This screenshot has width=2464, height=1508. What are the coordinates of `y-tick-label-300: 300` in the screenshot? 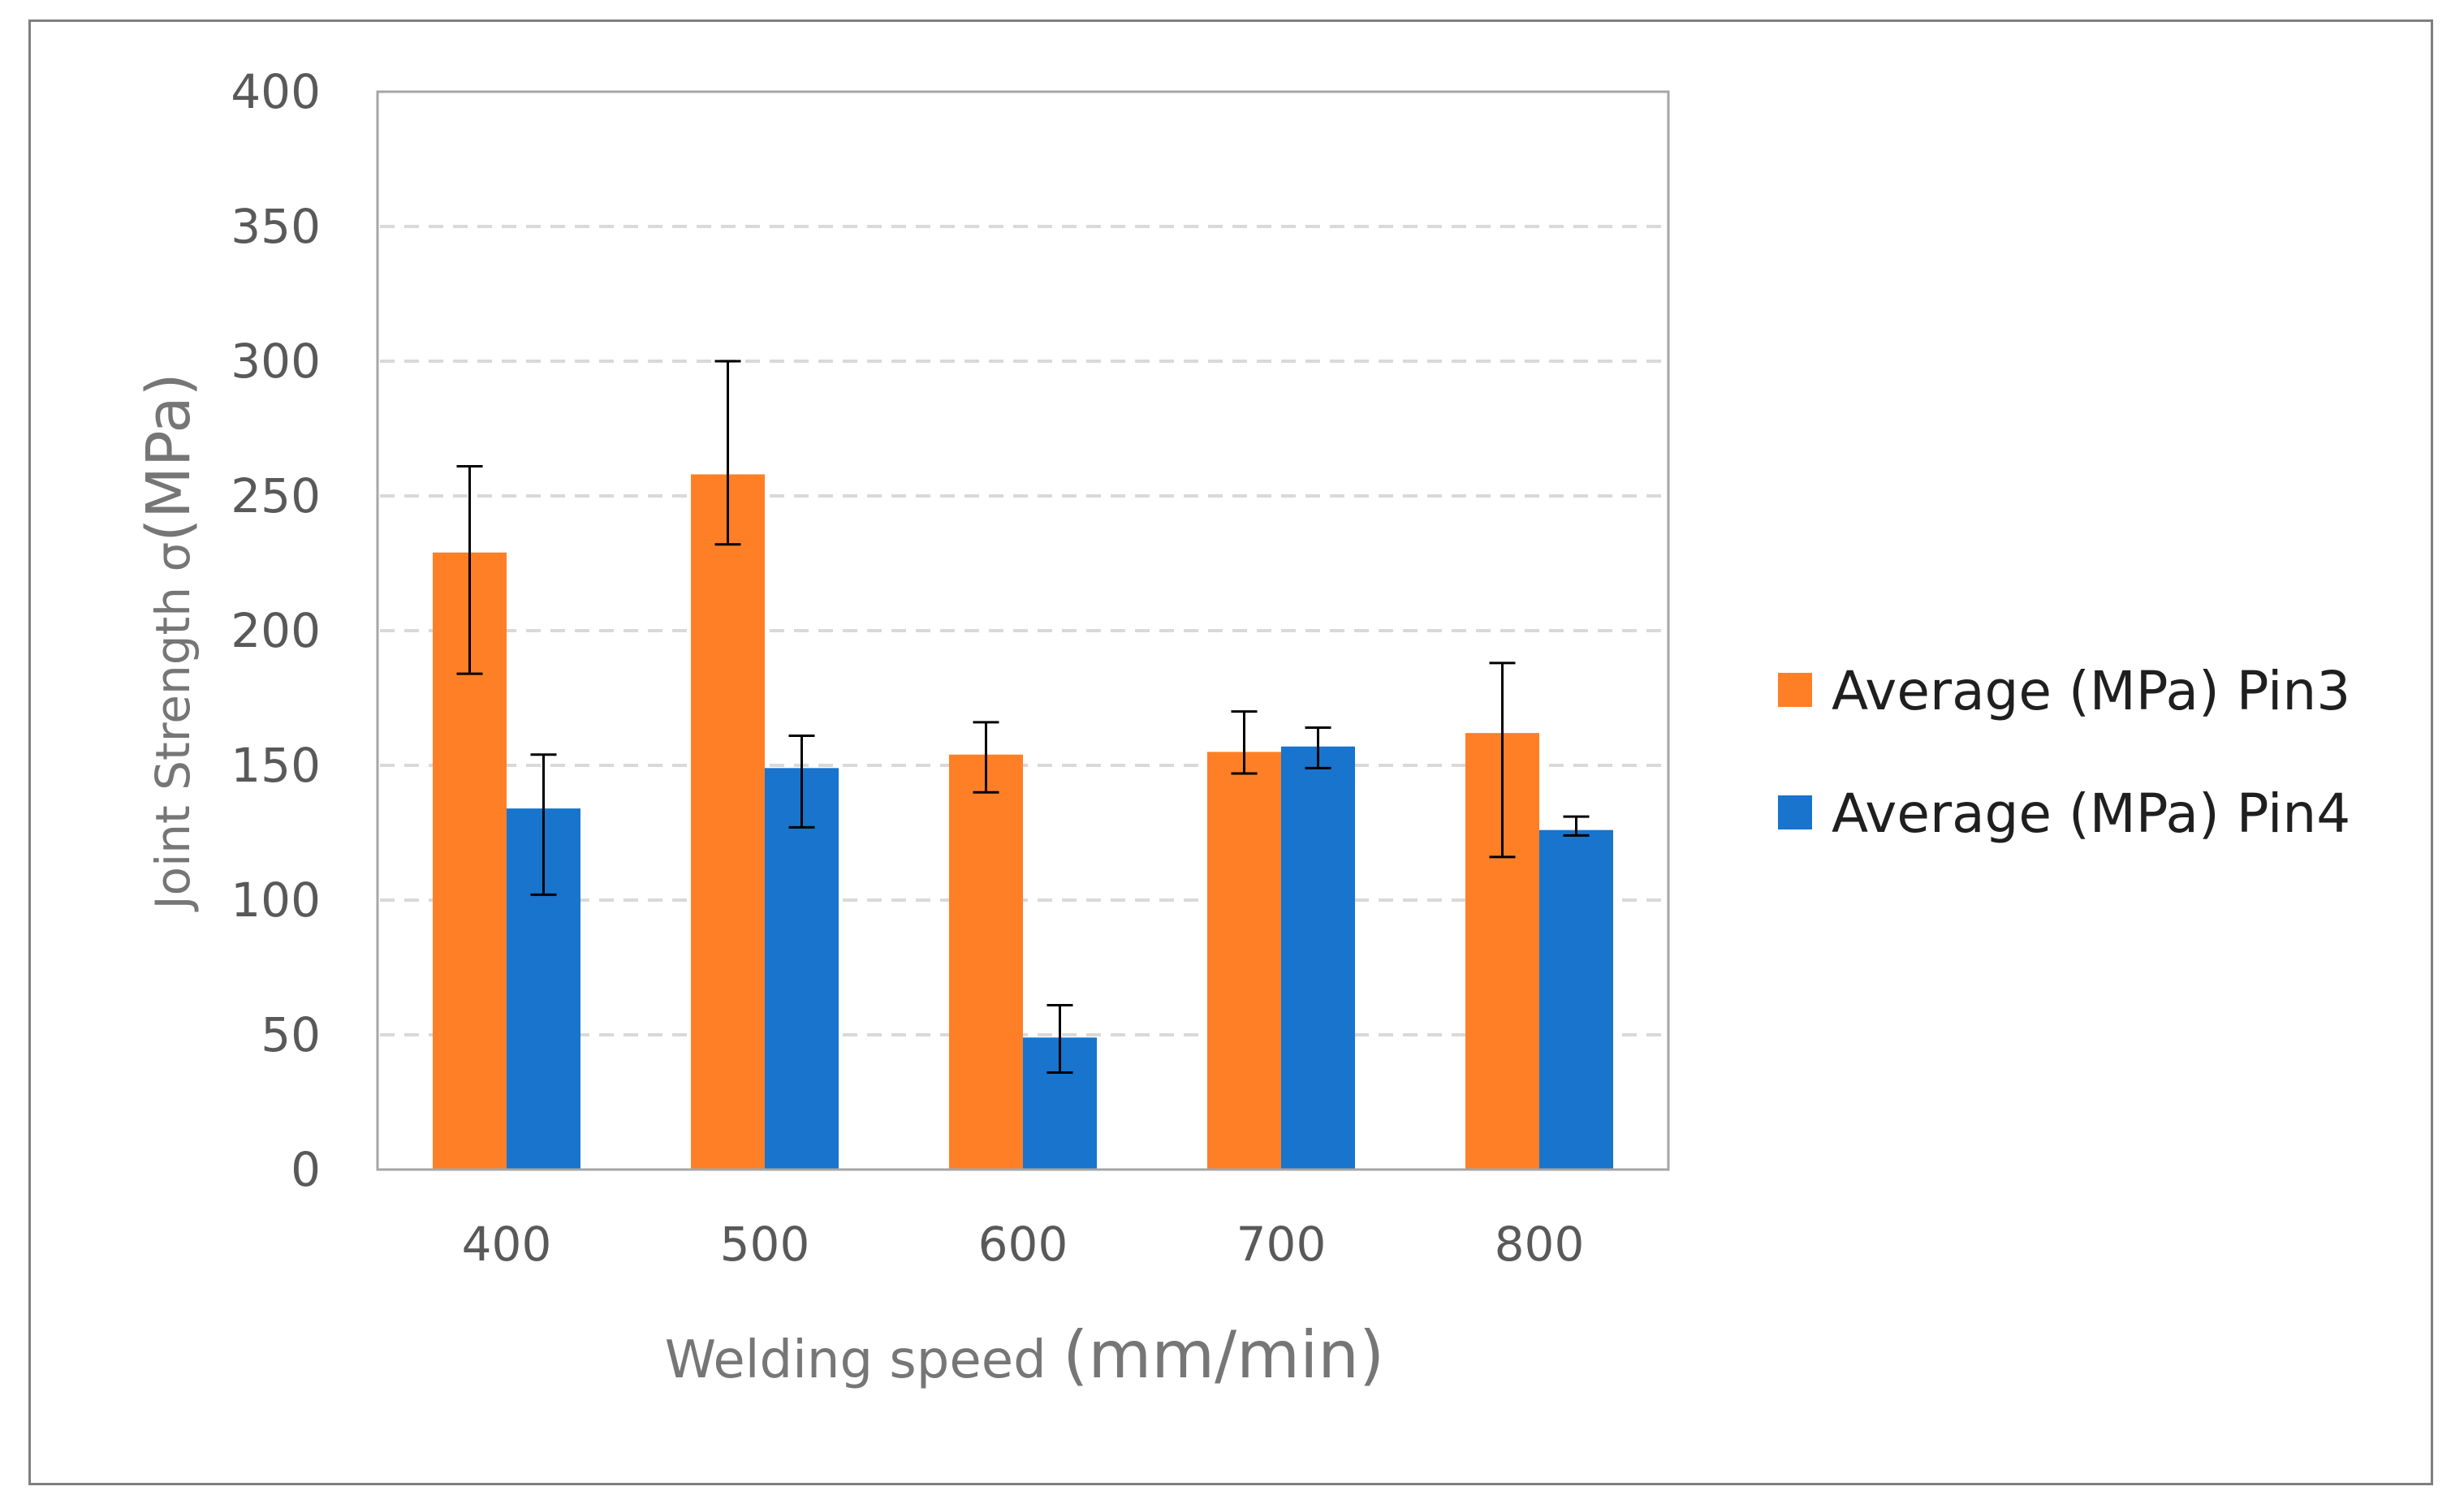 It's located at (276, 361).